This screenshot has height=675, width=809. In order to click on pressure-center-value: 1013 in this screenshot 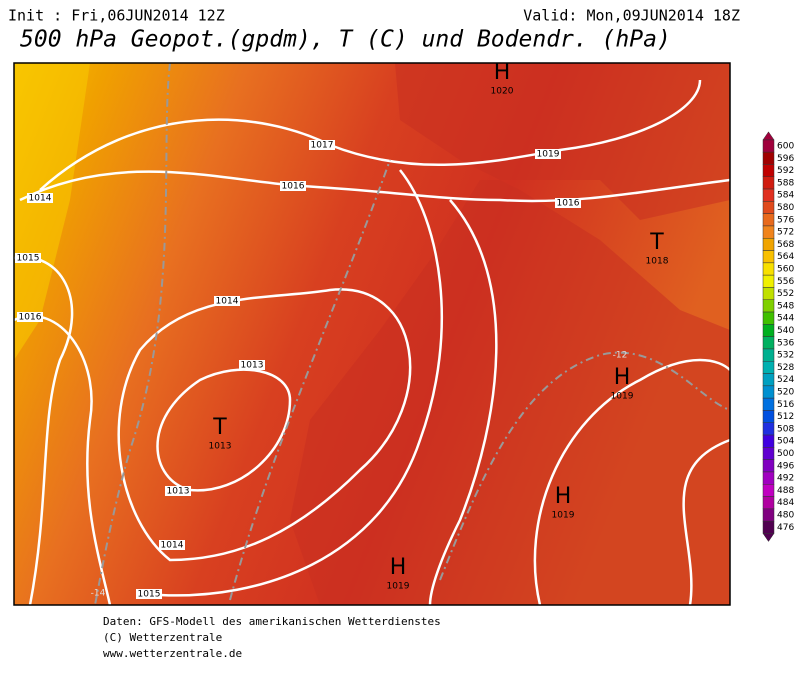, I will do `click(220, 447)`.